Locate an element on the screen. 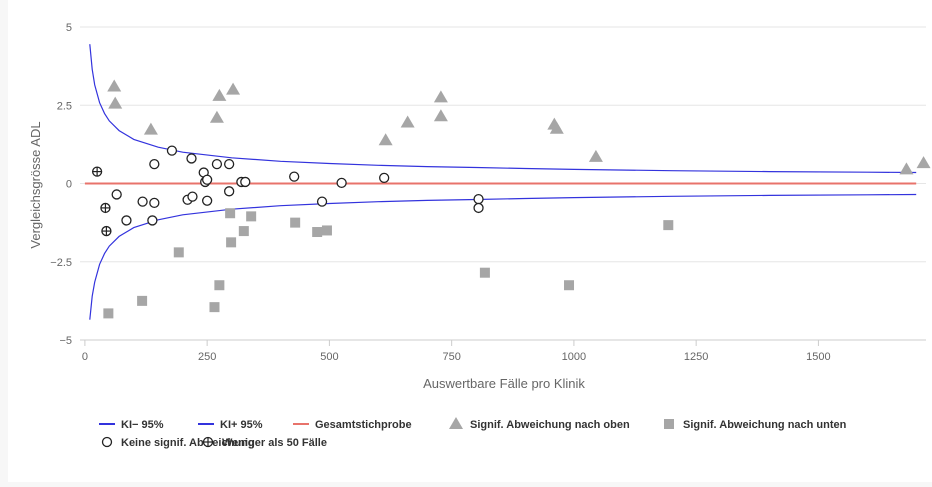  legend-item: KI+ 95% is located at coordinates (230, 425).